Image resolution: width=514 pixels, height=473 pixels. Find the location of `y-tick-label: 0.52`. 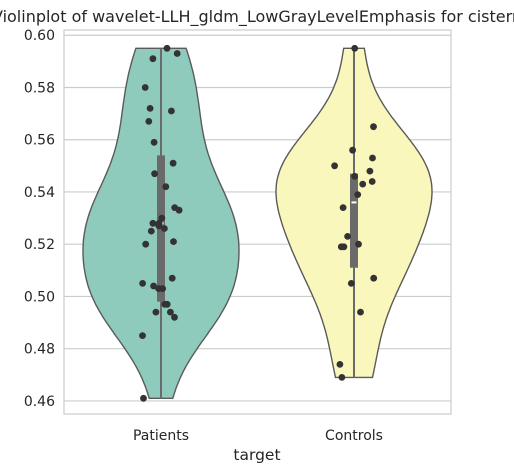

y-tick-label: 0.52 is located at coordinates (39, 245).